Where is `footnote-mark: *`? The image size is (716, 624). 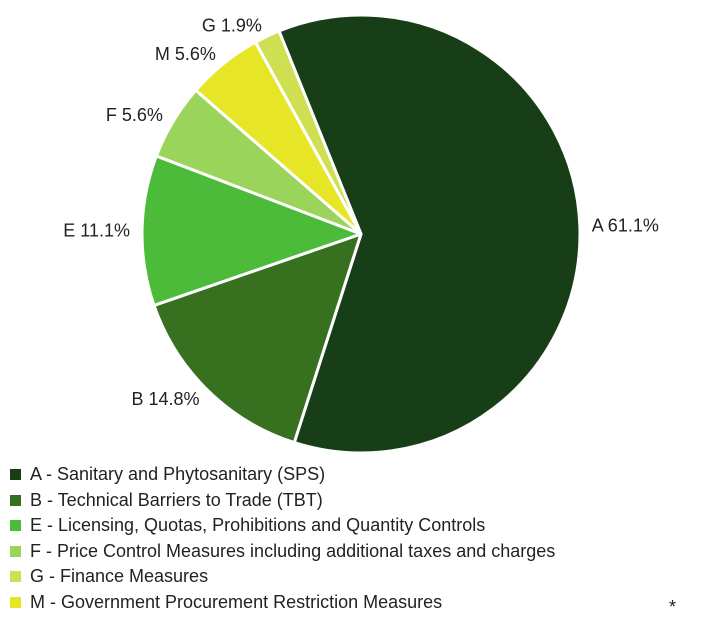 footnote-mark: * is located at coordinates (673, 607).